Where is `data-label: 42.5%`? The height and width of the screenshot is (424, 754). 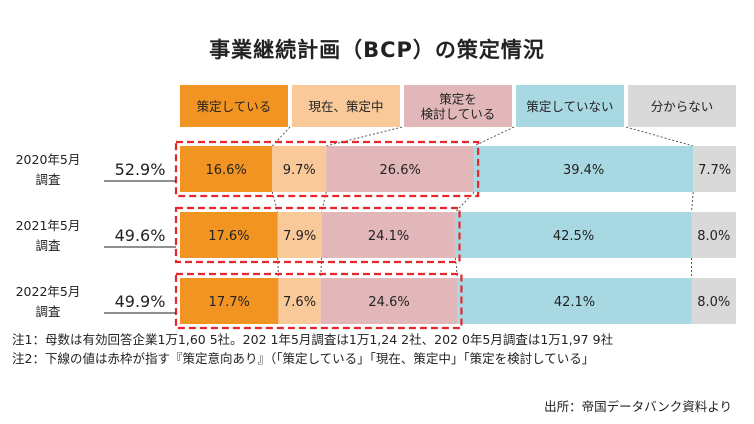
data-label: 42.5% is located at coordinates (573, 236).